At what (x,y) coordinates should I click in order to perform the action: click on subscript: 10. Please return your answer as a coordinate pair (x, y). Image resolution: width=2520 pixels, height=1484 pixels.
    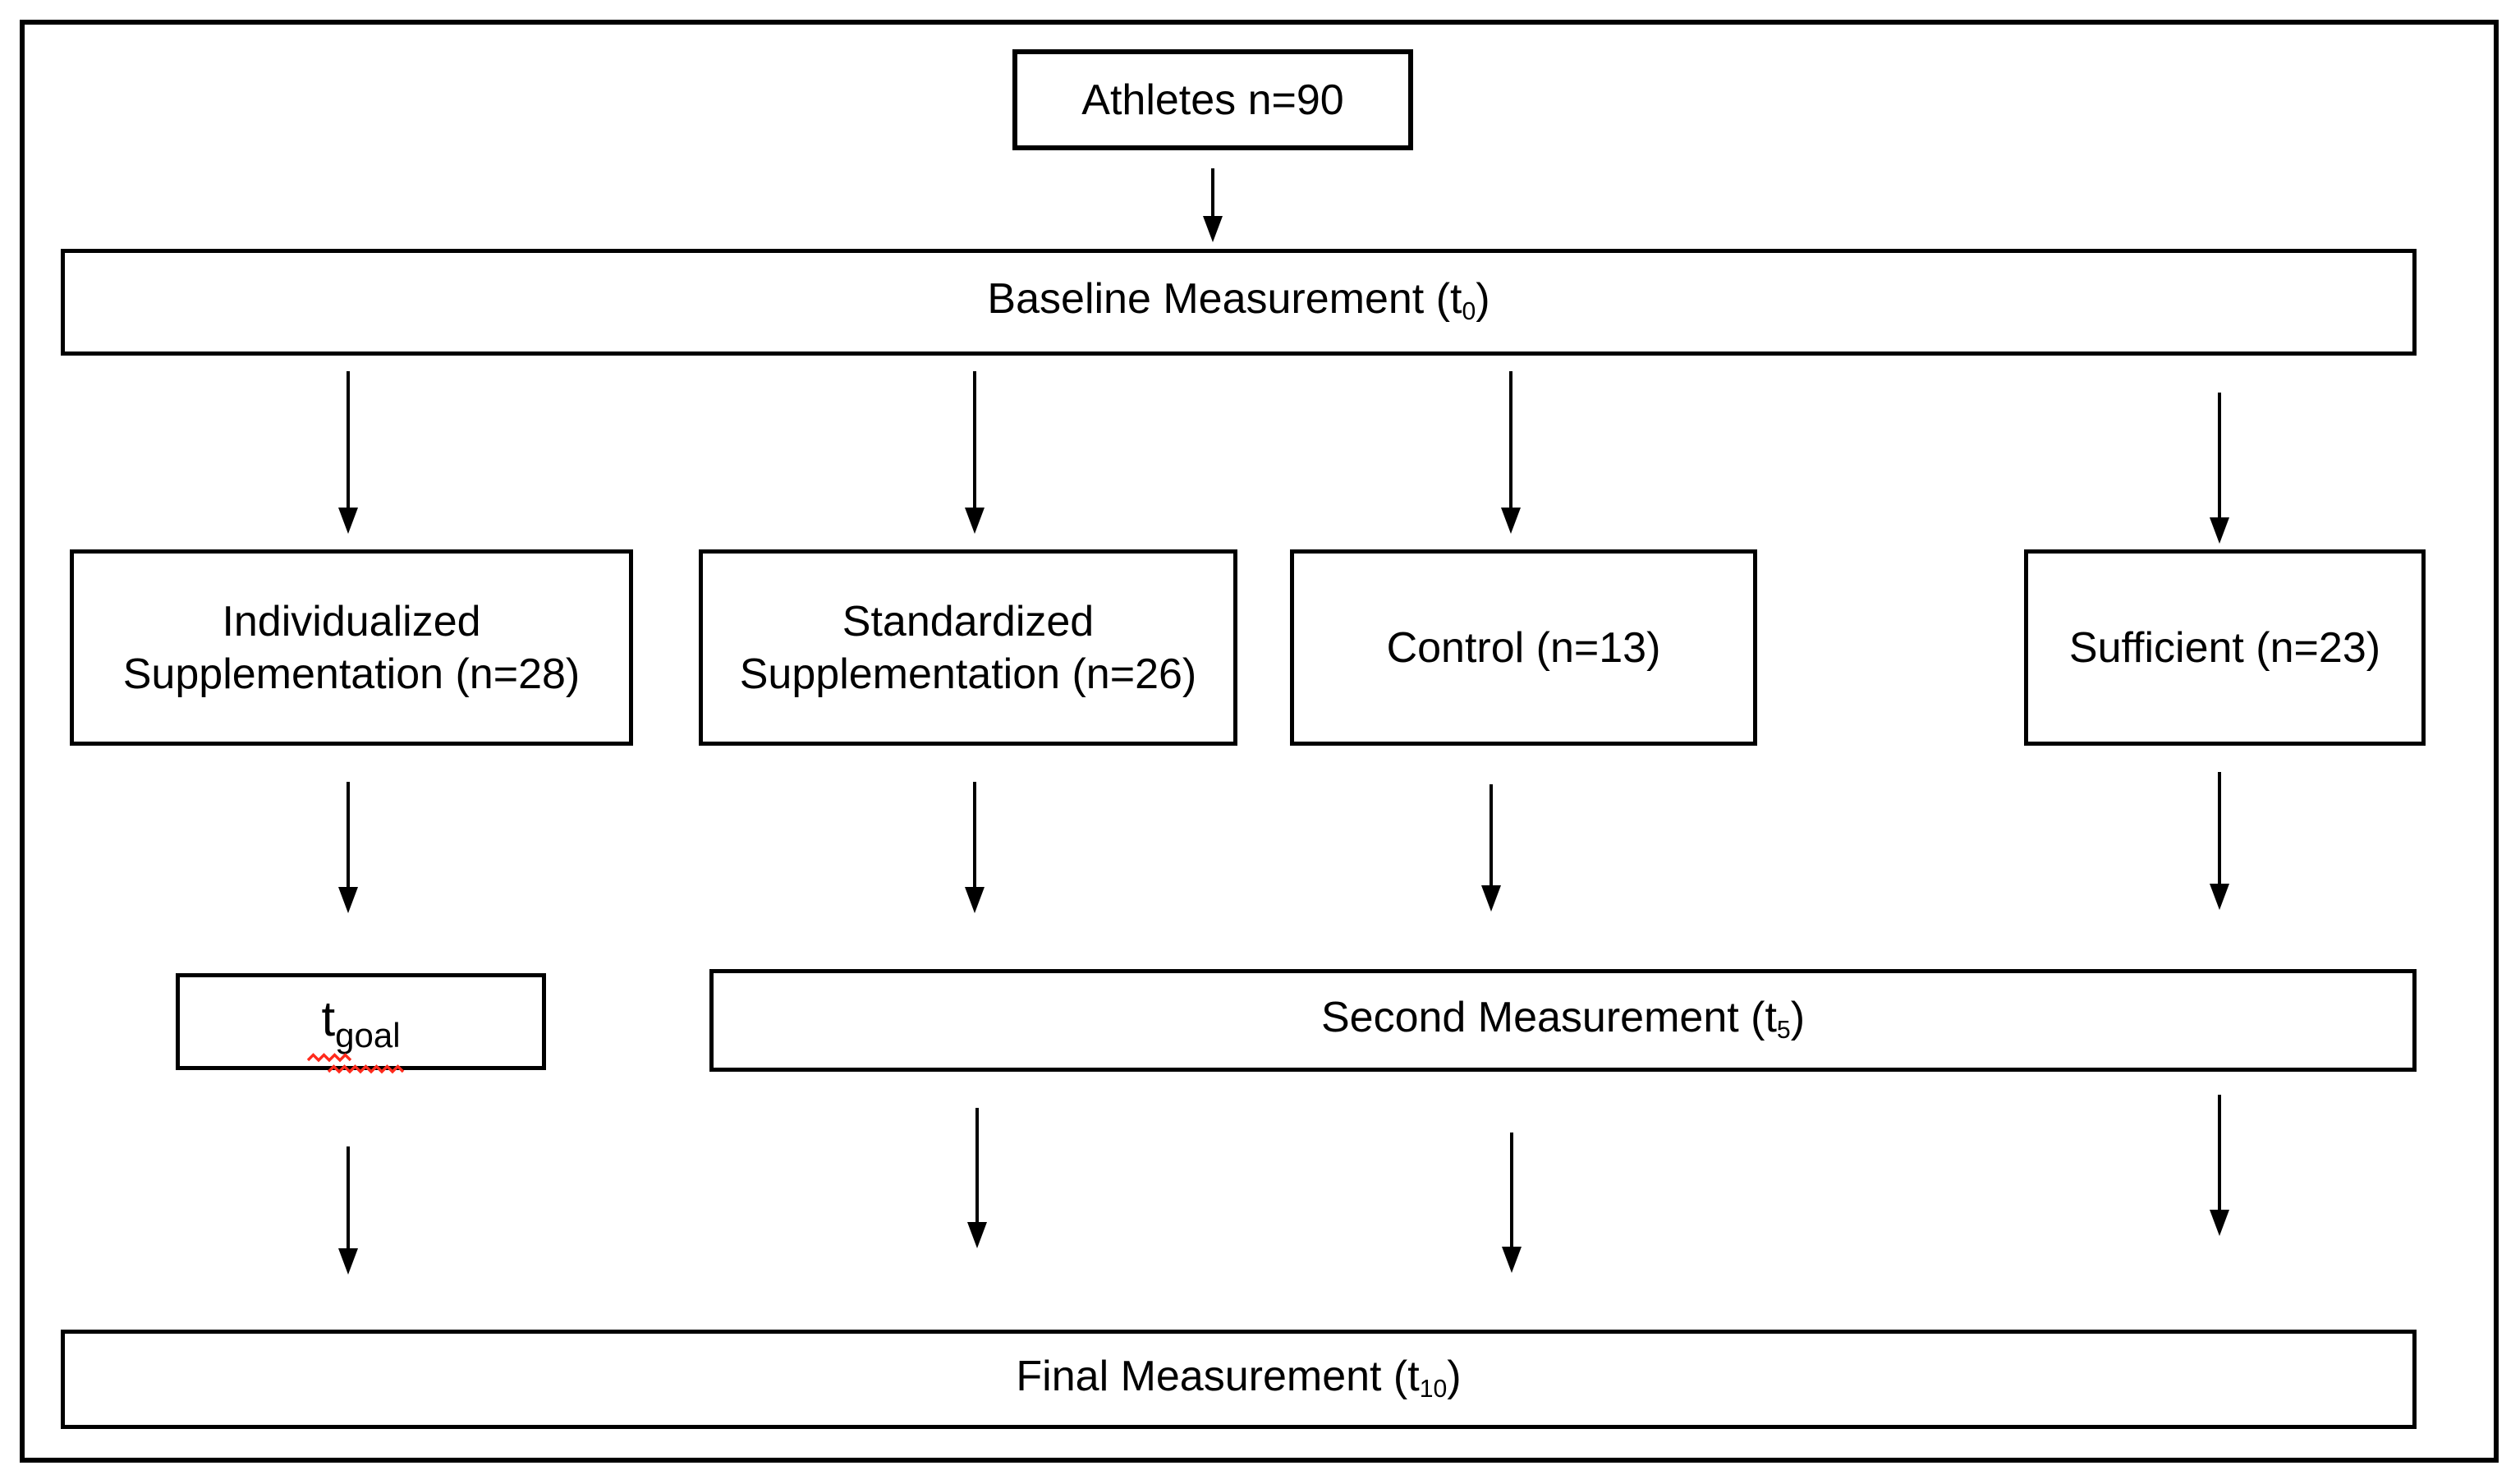
    Looking at the image, I should click on (1433, 1389).